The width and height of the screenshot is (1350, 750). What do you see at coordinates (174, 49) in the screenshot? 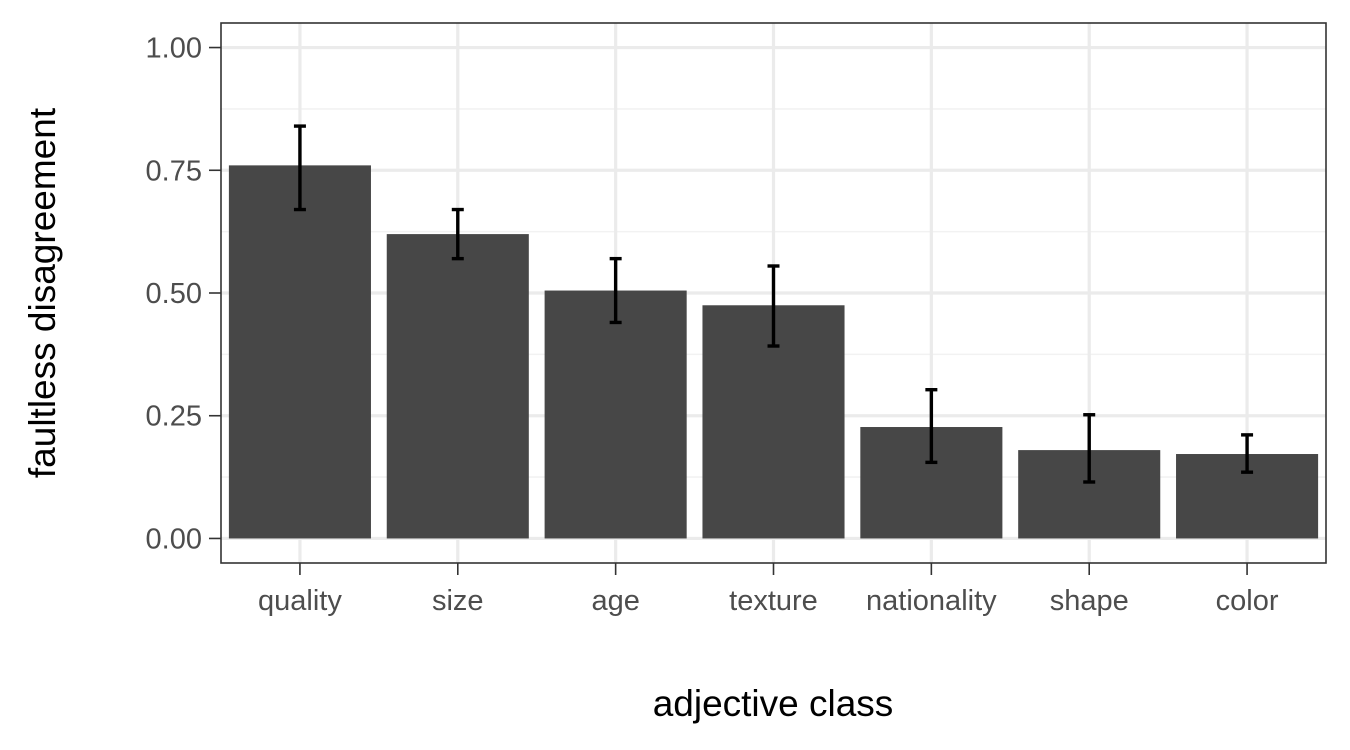
I see `y-tick-label: 1.00` at bounding box center [174, 49].